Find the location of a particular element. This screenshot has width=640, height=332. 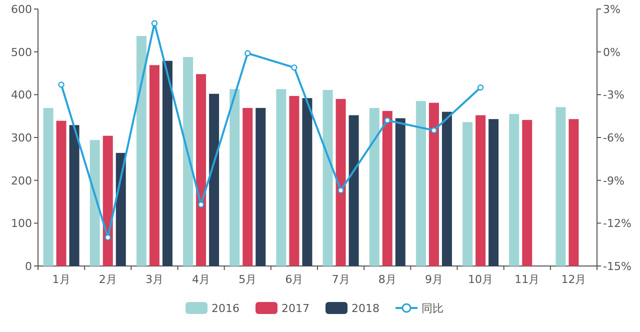

x-tick-label: 1月 is located at coordinates (61, 279).